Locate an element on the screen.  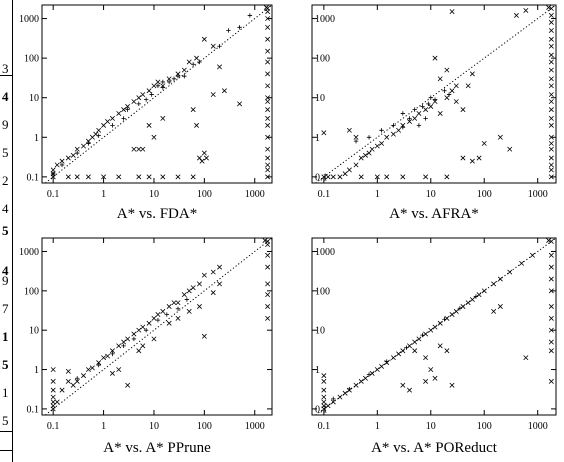
x-tick-label: 10 is located at coordinates (154, 194).